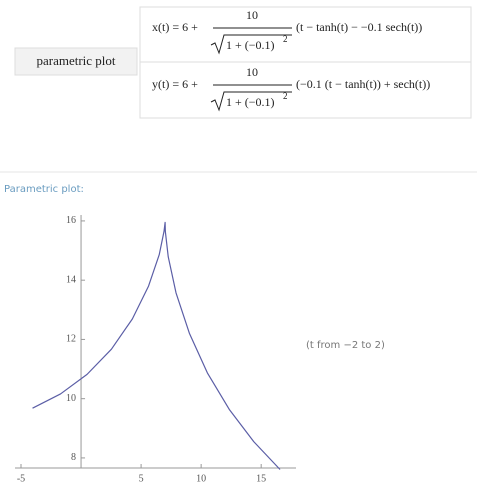 The height and width of the screenshot is (489, 477). What do you see at coordinates (44, 189) in the screenshot?
I see `pod-title: Parametric plot:` at bounding box center [44, 189].